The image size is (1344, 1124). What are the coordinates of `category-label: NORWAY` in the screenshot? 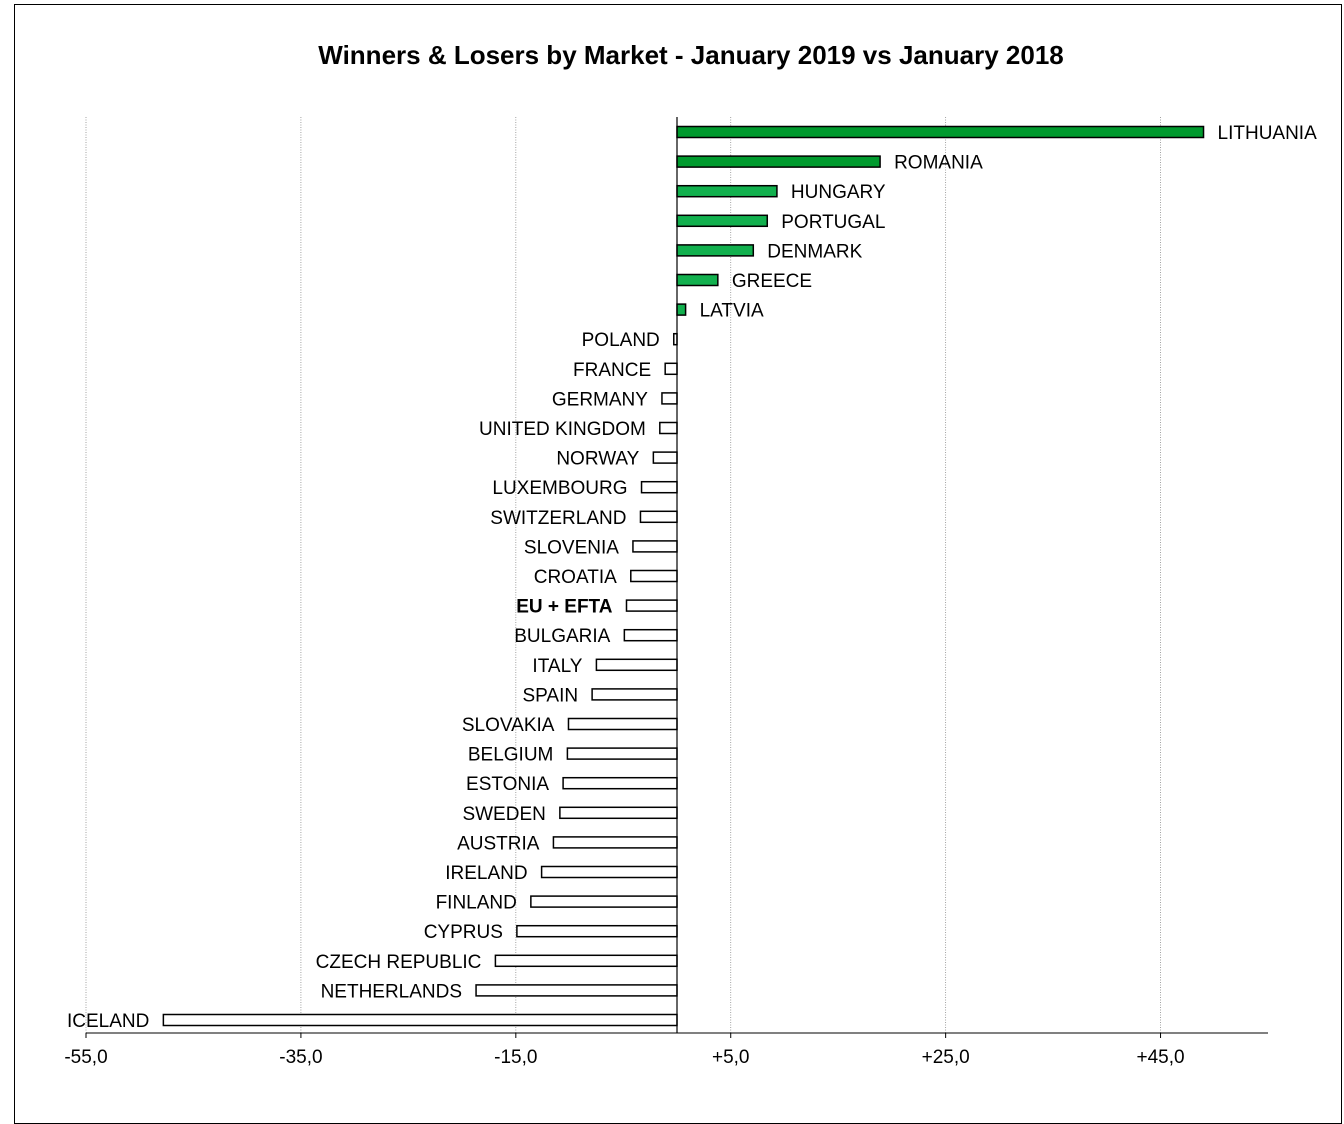 It's located at (597, 459).